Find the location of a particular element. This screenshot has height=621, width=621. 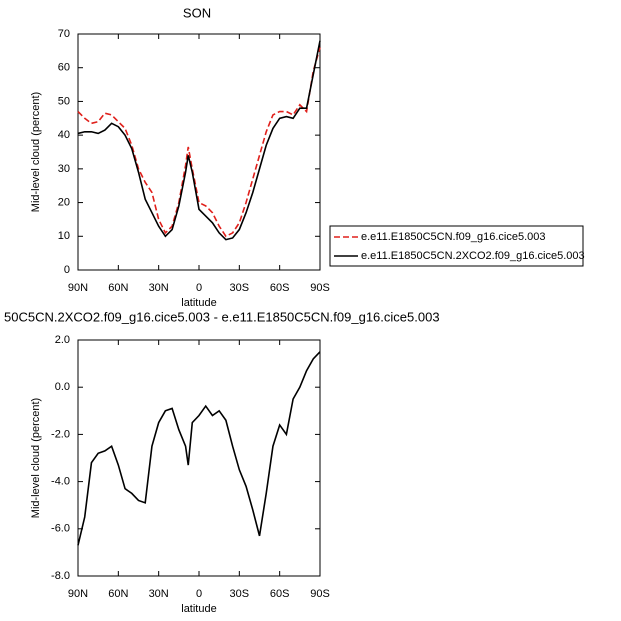

y-tick-label: 50 is located at coordinates (64, 101).